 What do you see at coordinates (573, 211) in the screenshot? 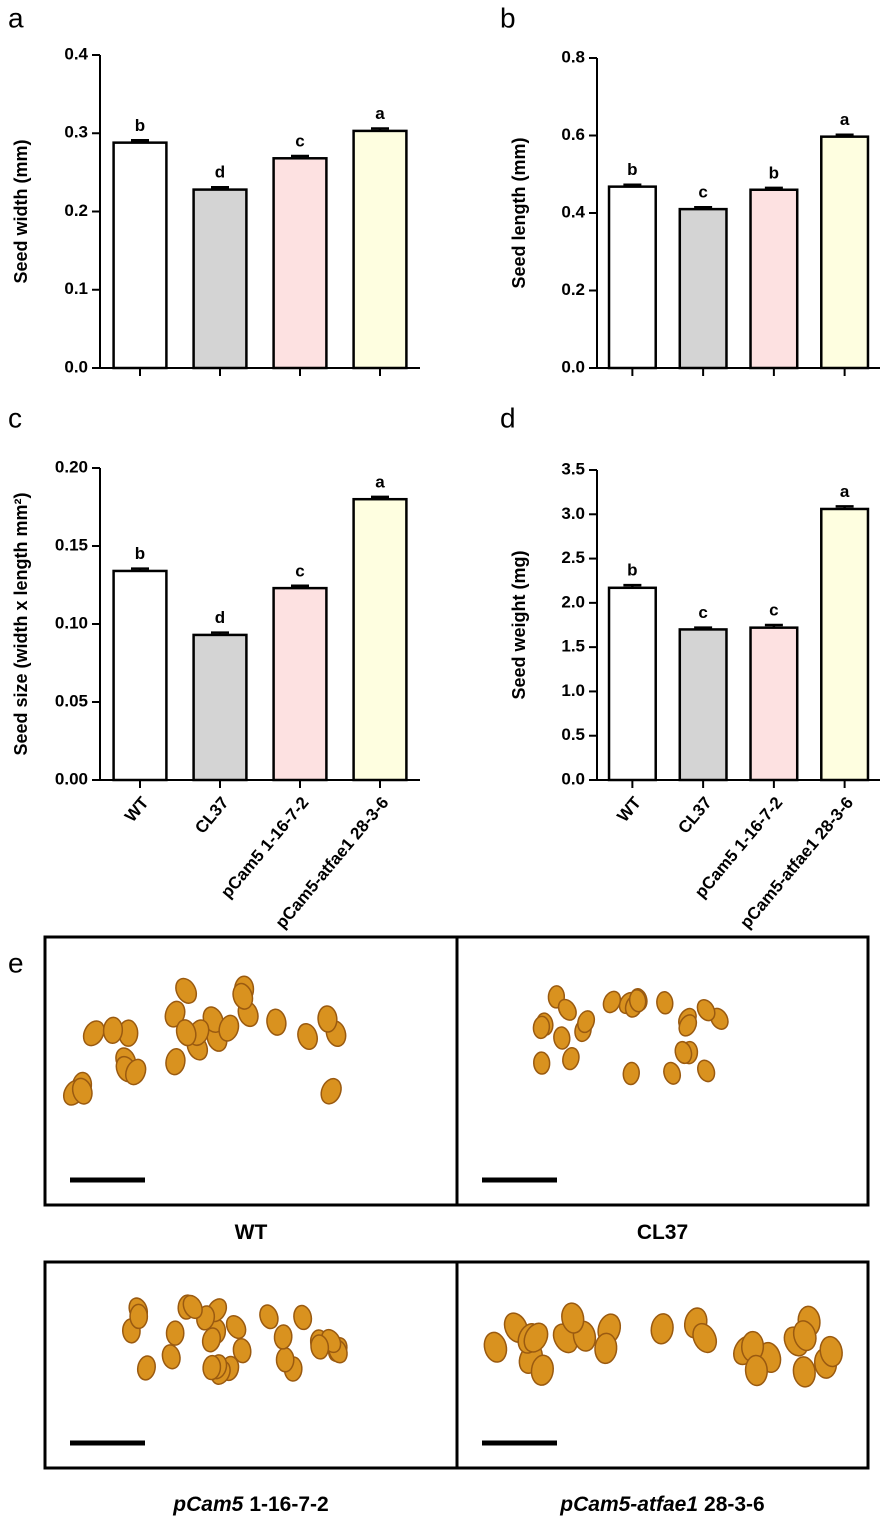
I see `y-tick-label: 0.4` at bounding box center [573, 211].